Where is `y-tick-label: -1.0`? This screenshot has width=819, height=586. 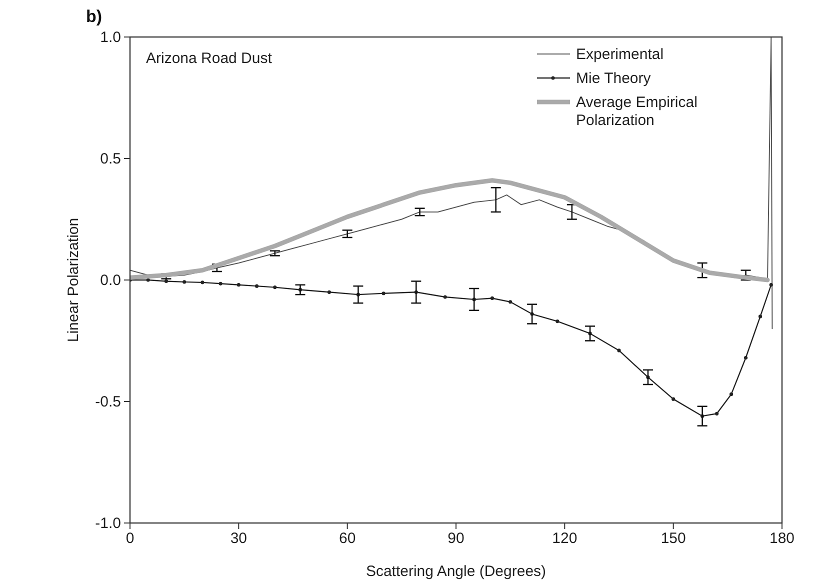
y-tick-label: -1.0 is located at coordinates (108, 523).